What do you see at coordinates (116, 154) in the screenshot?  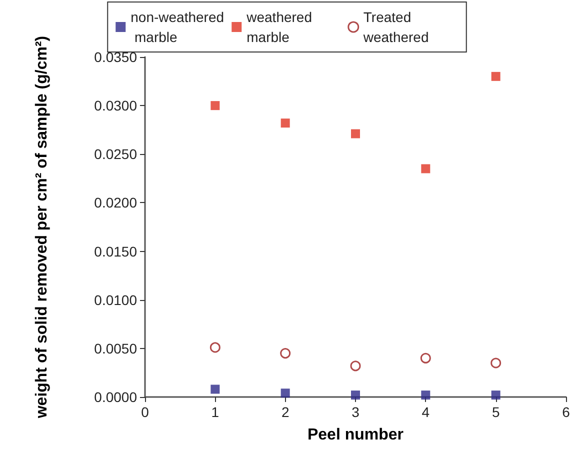 I see `y-tick-label: 0.0250` at bounding box center [116, 154].